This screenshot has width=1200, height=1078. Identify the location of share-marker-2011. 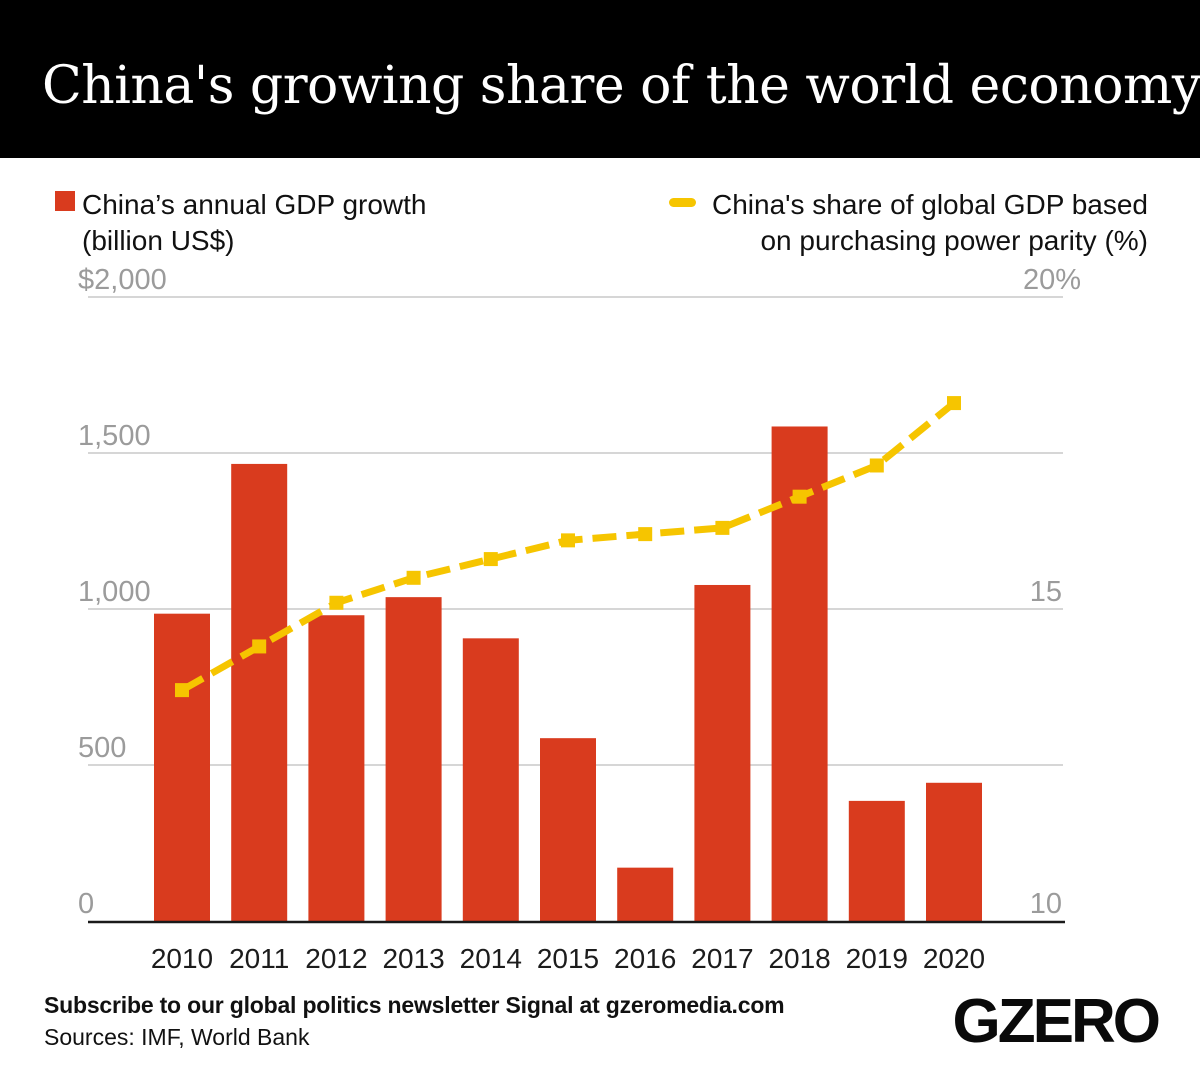
(259, 646).